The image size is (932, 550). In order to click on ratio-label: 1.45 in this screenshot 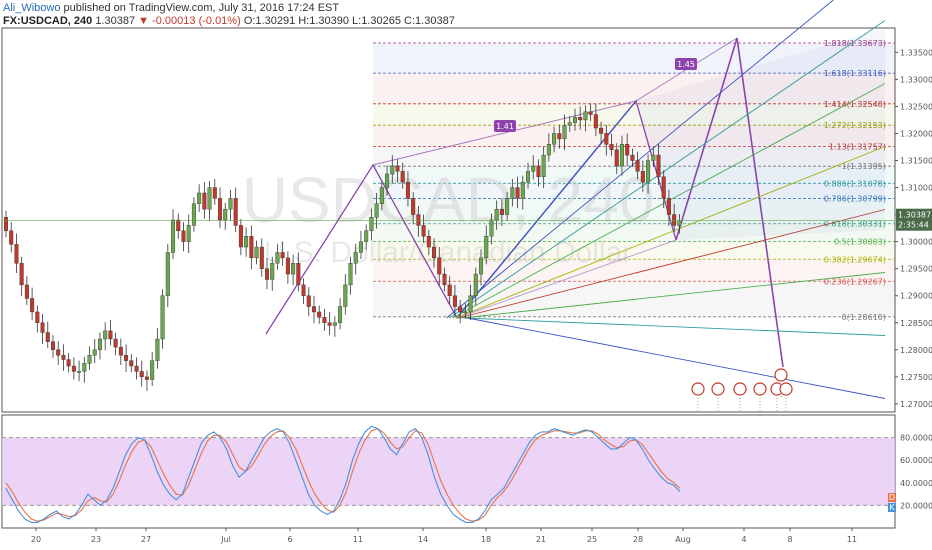, I will do `click(686, 64)`.